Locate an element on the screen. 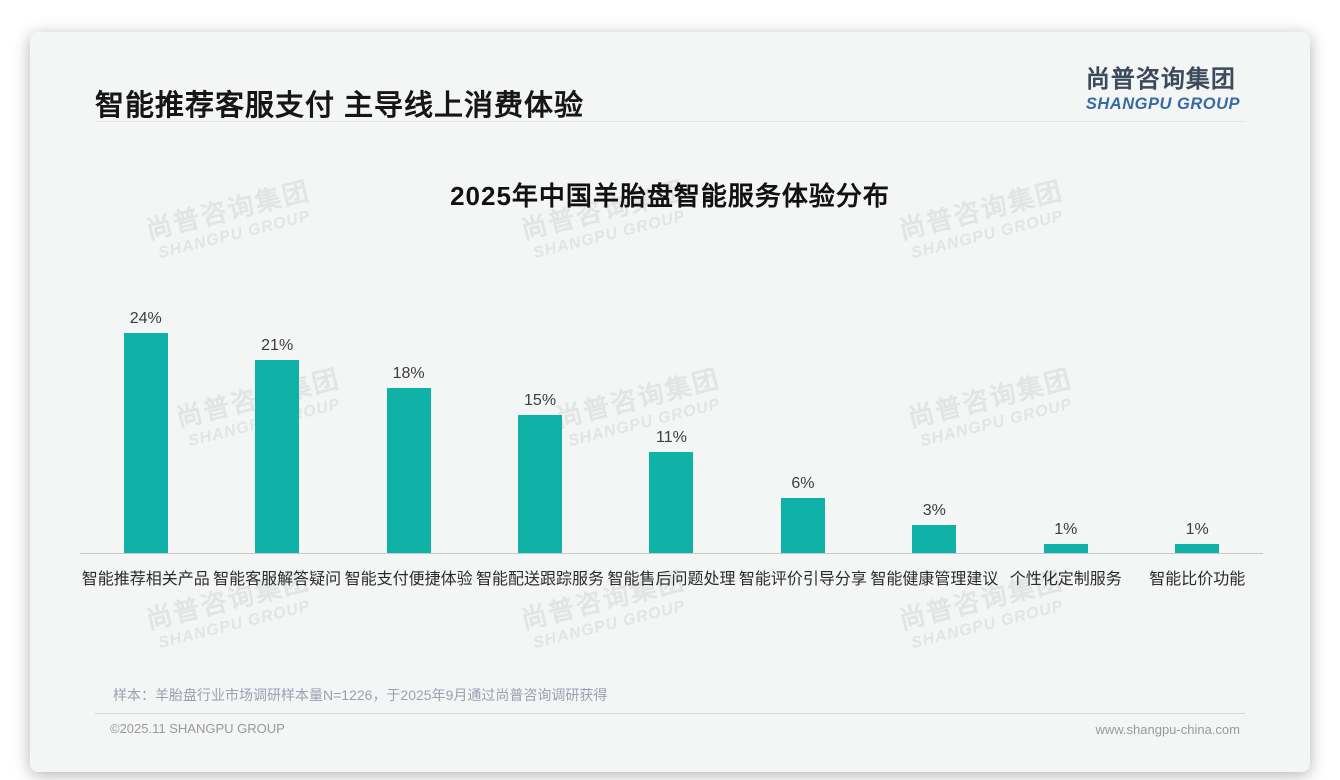  bar-column: 11% is located at coordinates (671, 425).